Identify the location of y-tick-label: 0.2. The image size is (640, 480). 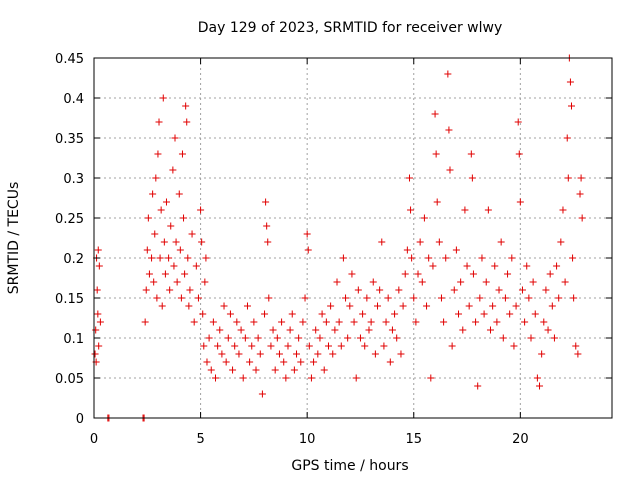
(73, 259).